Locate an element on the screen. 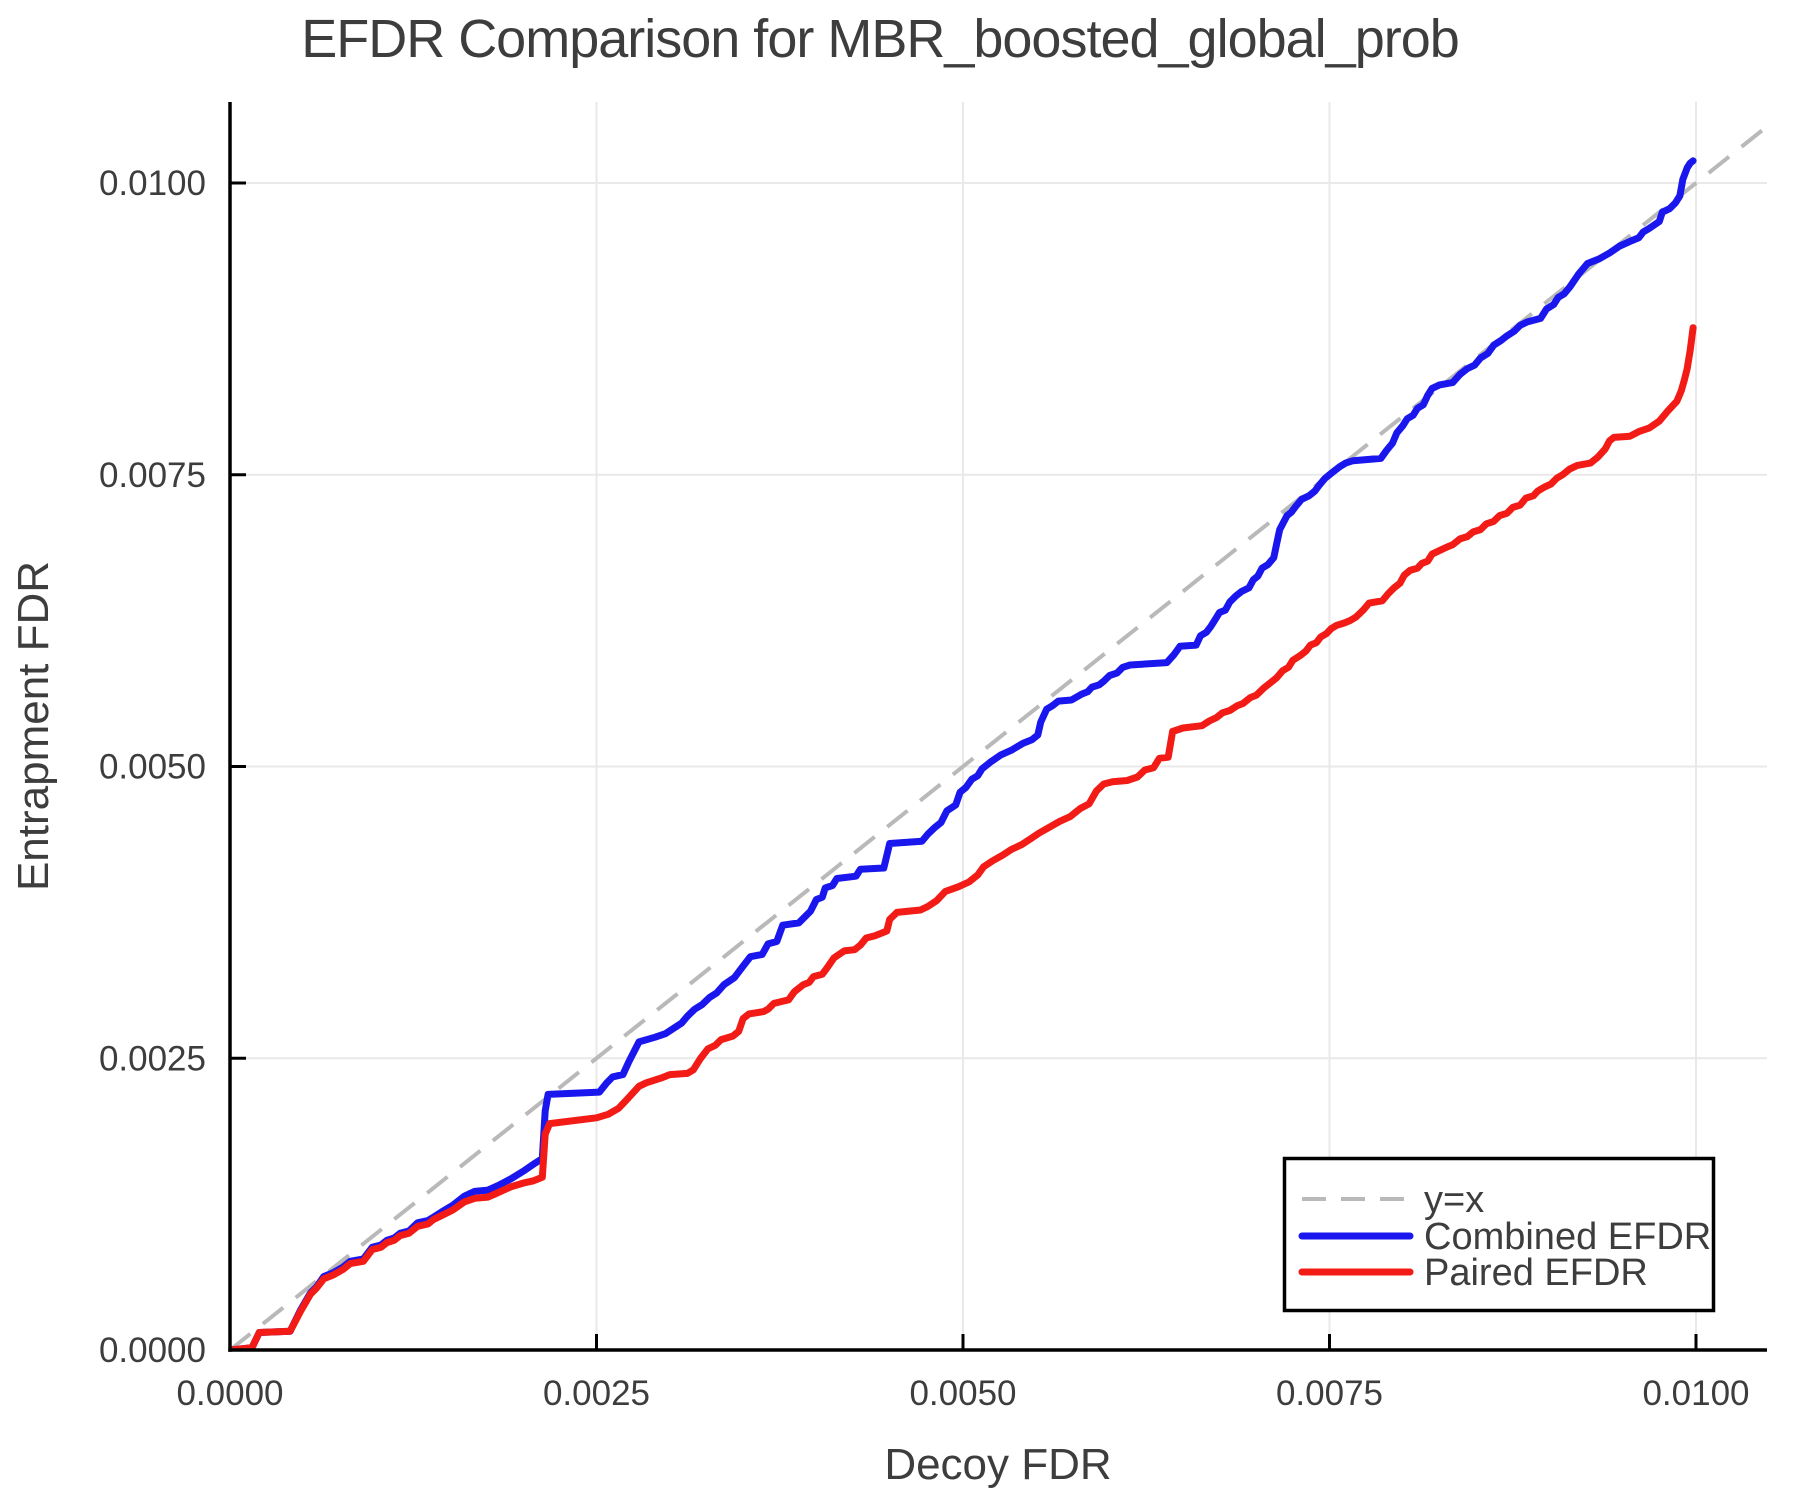 The height and width of the screenshot is (1500, 1800). x-tick-label: 0.0000 is located at coordinates (229, 1393).